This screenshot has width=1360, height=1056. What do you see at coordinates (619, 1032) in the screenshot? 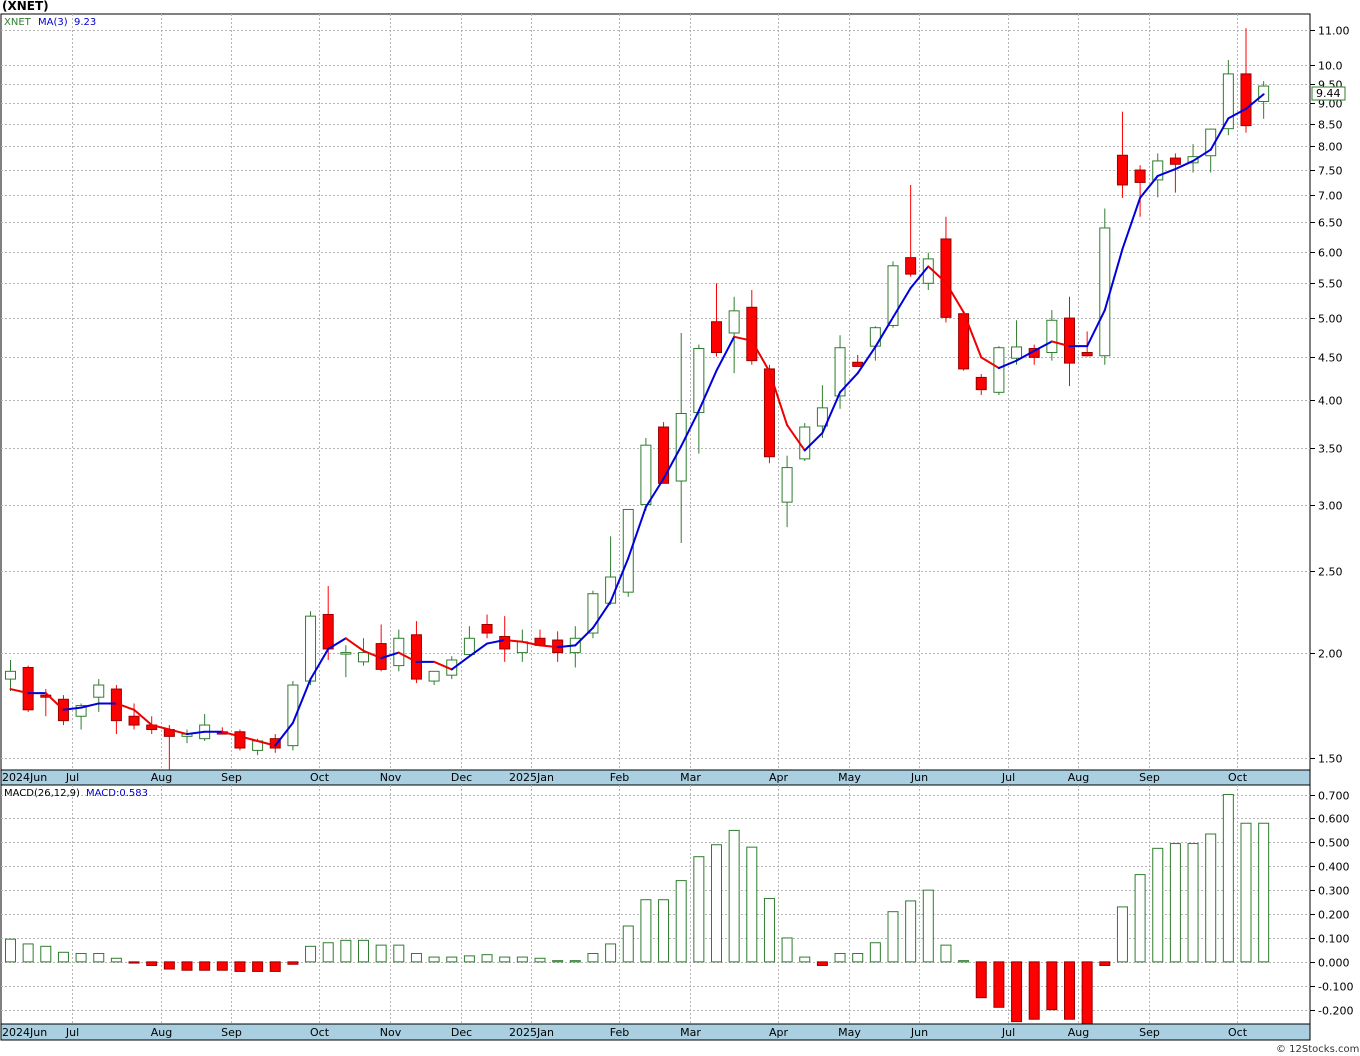
I see `macd-month-label: Feb` at bounding box center [619, 1032].